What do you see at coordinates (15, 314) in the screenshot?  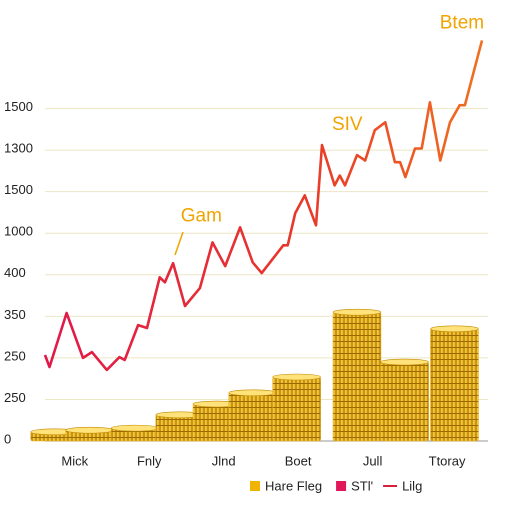 I see `y-tick-label: 350` at bounding box center [15, 314].